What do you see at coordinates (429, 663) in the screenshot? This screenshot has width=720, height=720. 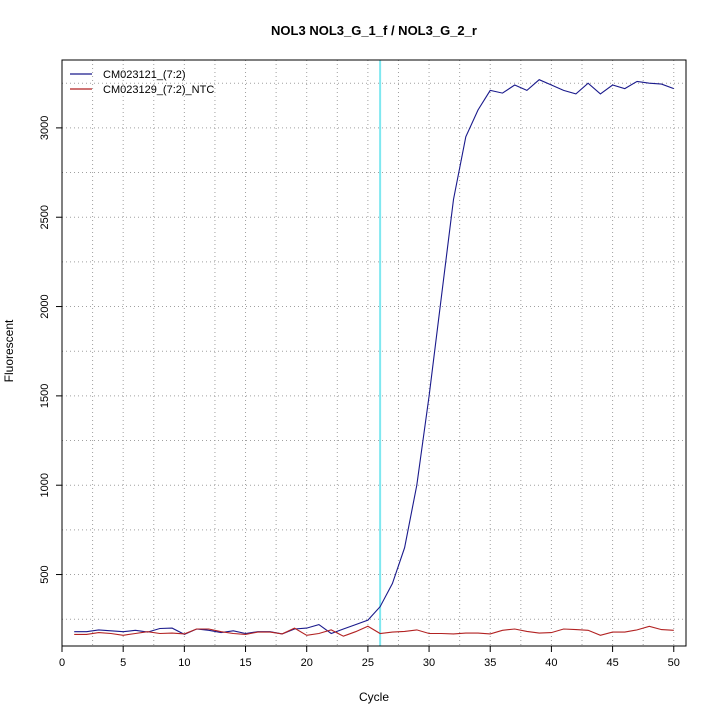 I see `x-tick-label: 30` at bounding box center [429, 663].